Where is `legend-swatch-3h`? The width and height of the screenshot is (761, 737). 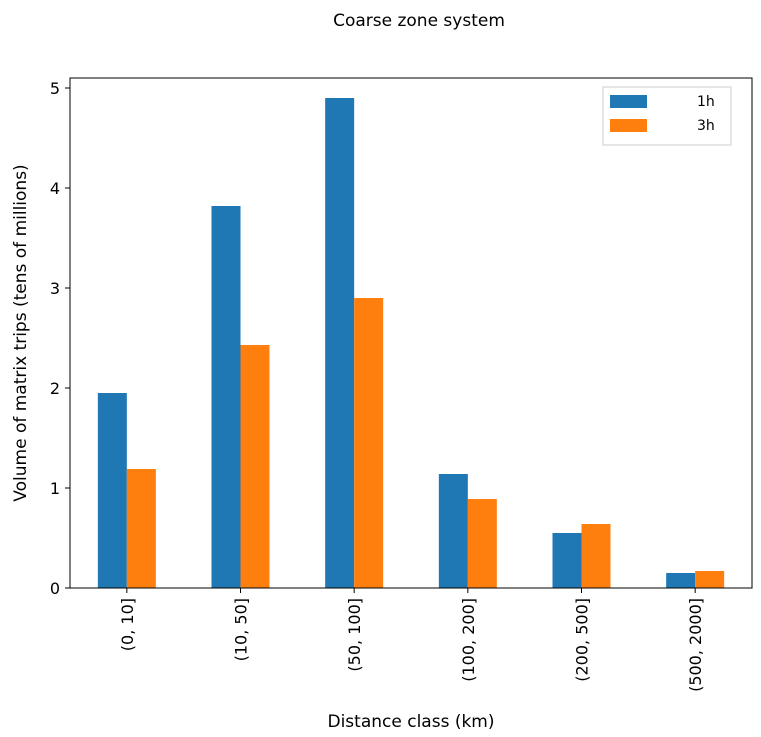
legend-swatch-3h is located at coordinates (628, 125).